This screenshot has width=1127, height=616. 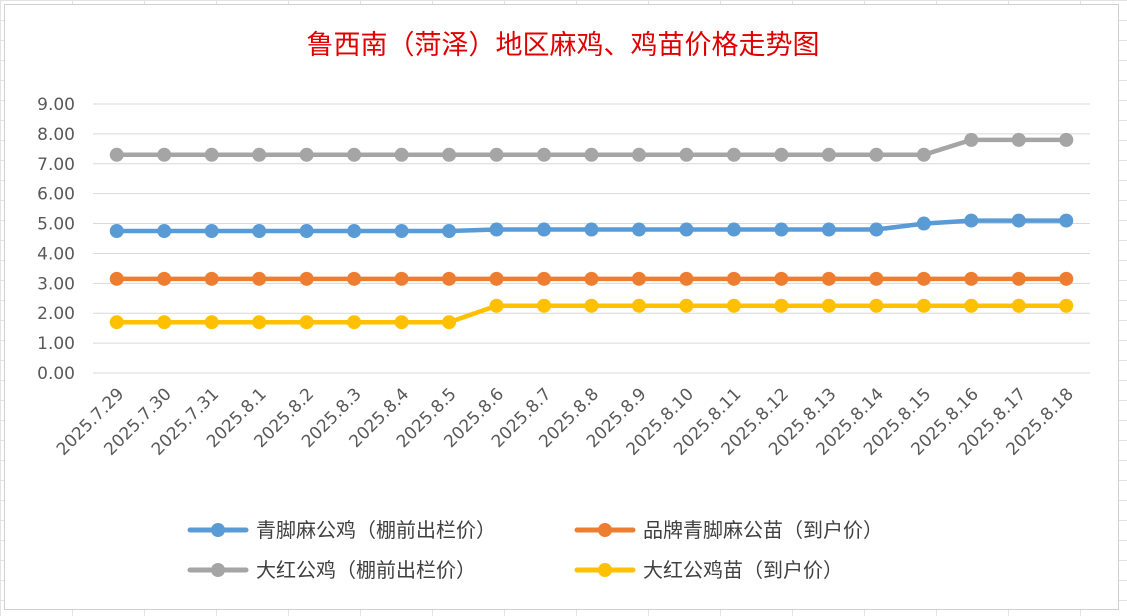 What do you see at coordinates (56, 344) in the screenshot?
I see `y-tick-label: 1.00` at bounding box center [56, 344].